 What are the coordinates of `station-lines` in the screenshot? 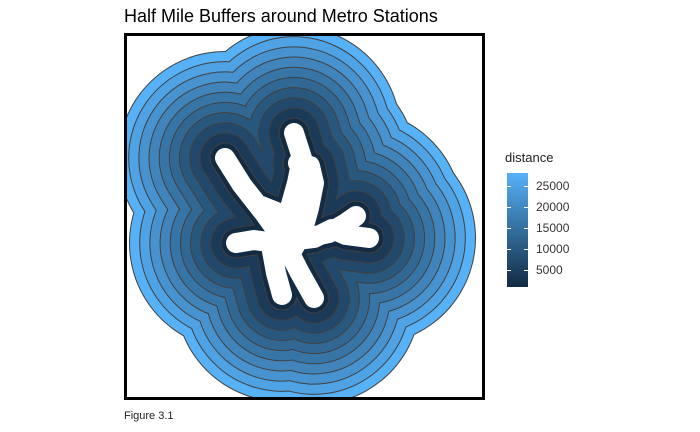 It's located at (297, 215).